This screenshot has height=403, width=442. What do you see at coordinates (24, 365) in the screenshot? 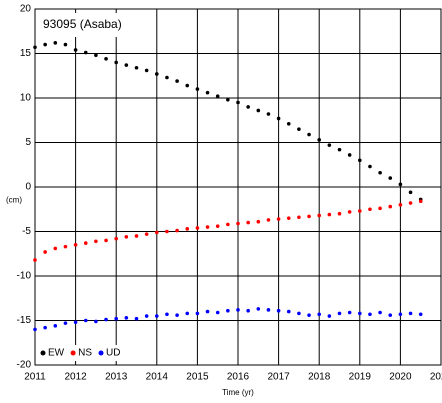
I see `y-tick-label: -20` at bounding box center [24, 365].